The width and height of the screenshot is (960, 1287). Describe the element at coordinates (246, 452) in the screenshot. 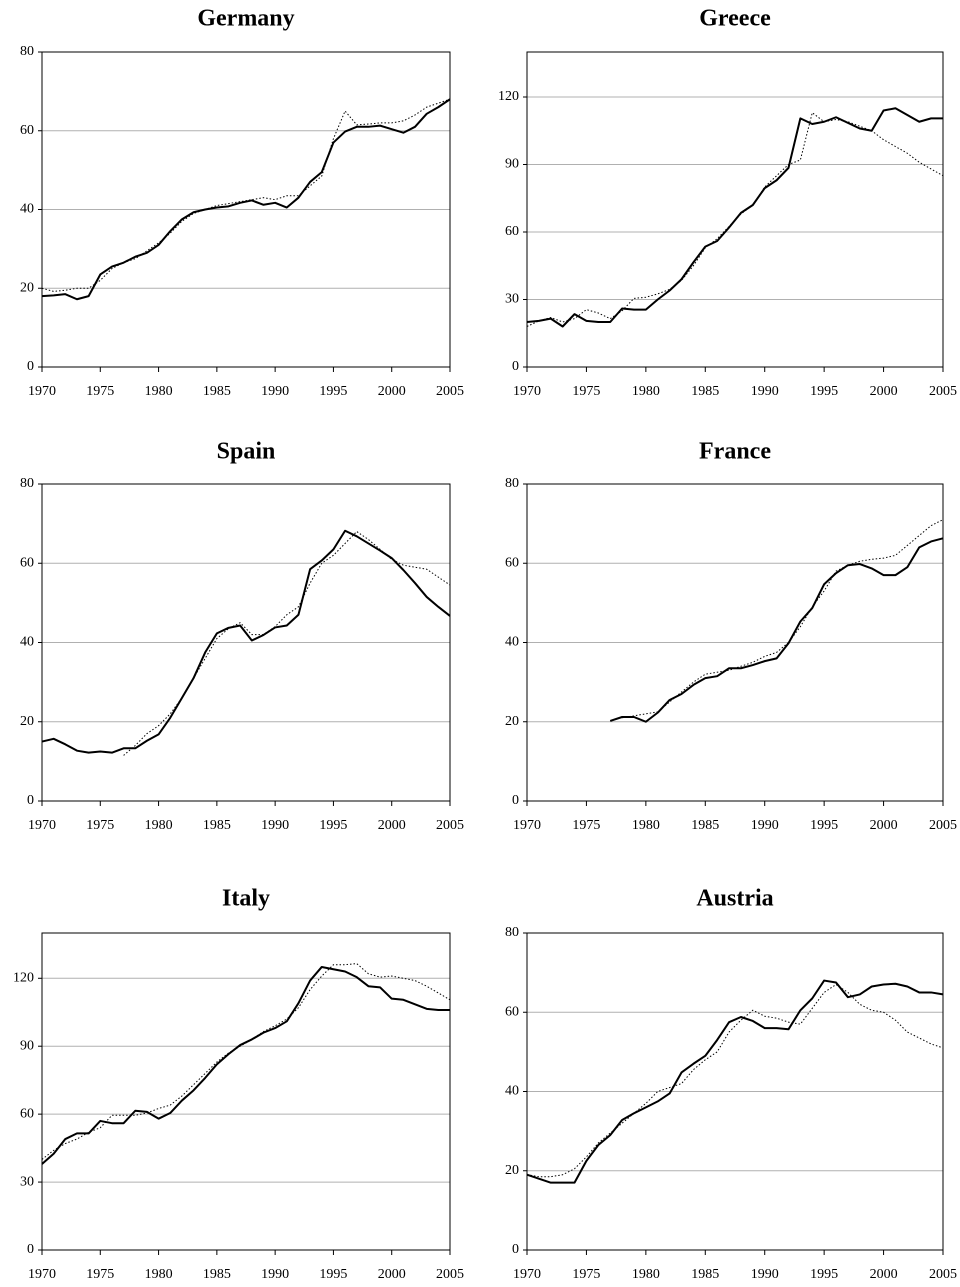

I see `chart-title: Spain` at that location.